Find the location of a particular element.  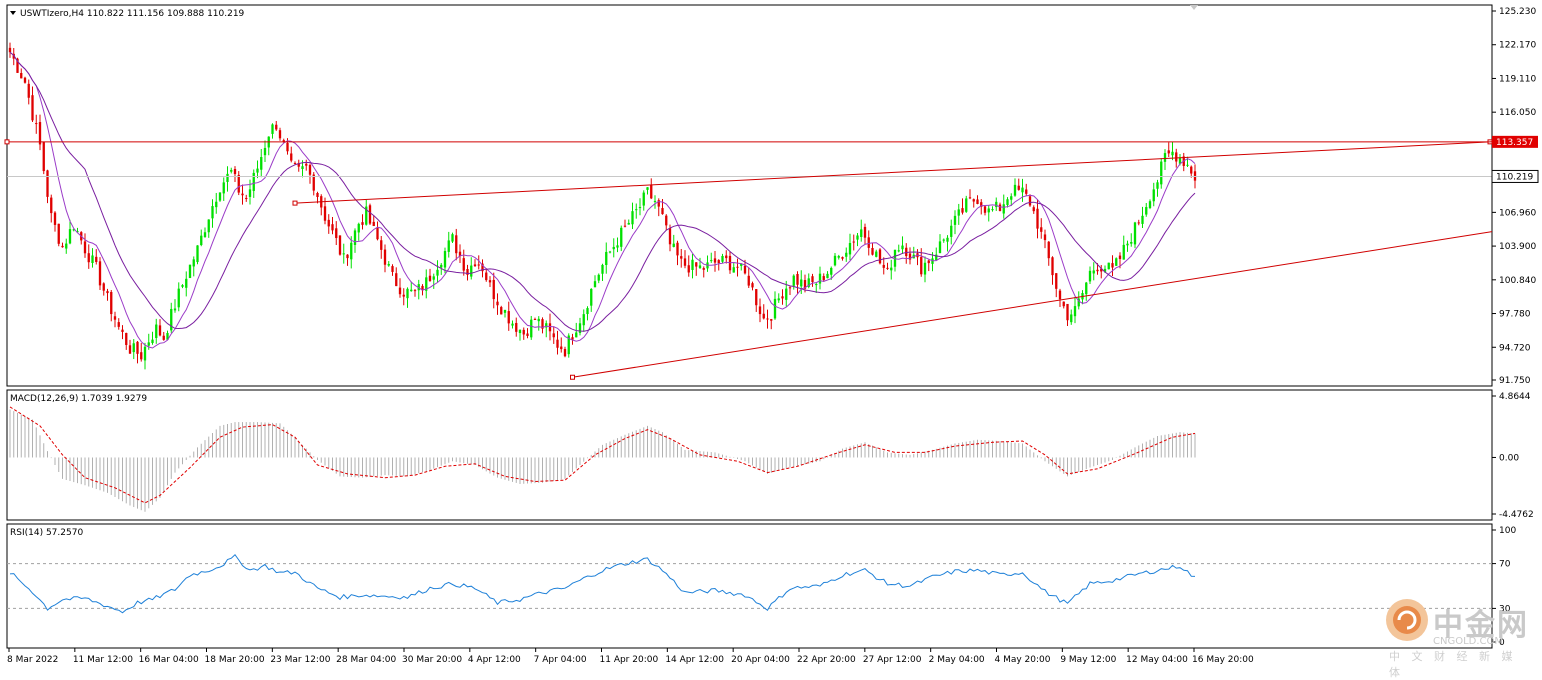

watermark-tagline: 中 文 财 经 新 媒 体 is located at coordinates (1453, 664).